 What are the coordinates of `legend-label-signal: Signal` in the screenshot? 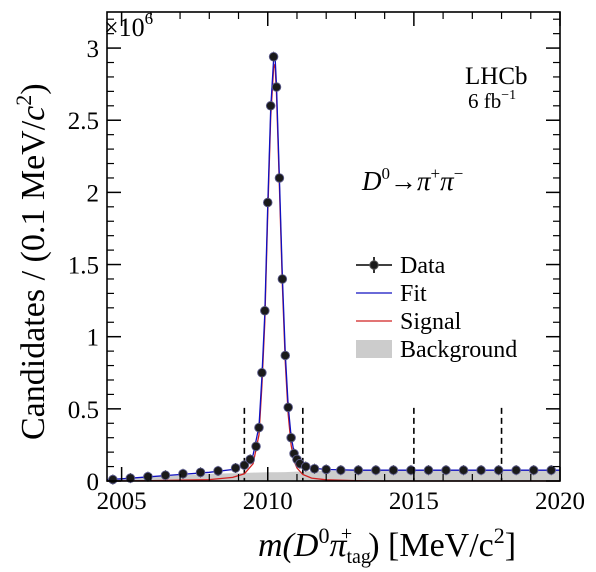 It's located at (431, 322).